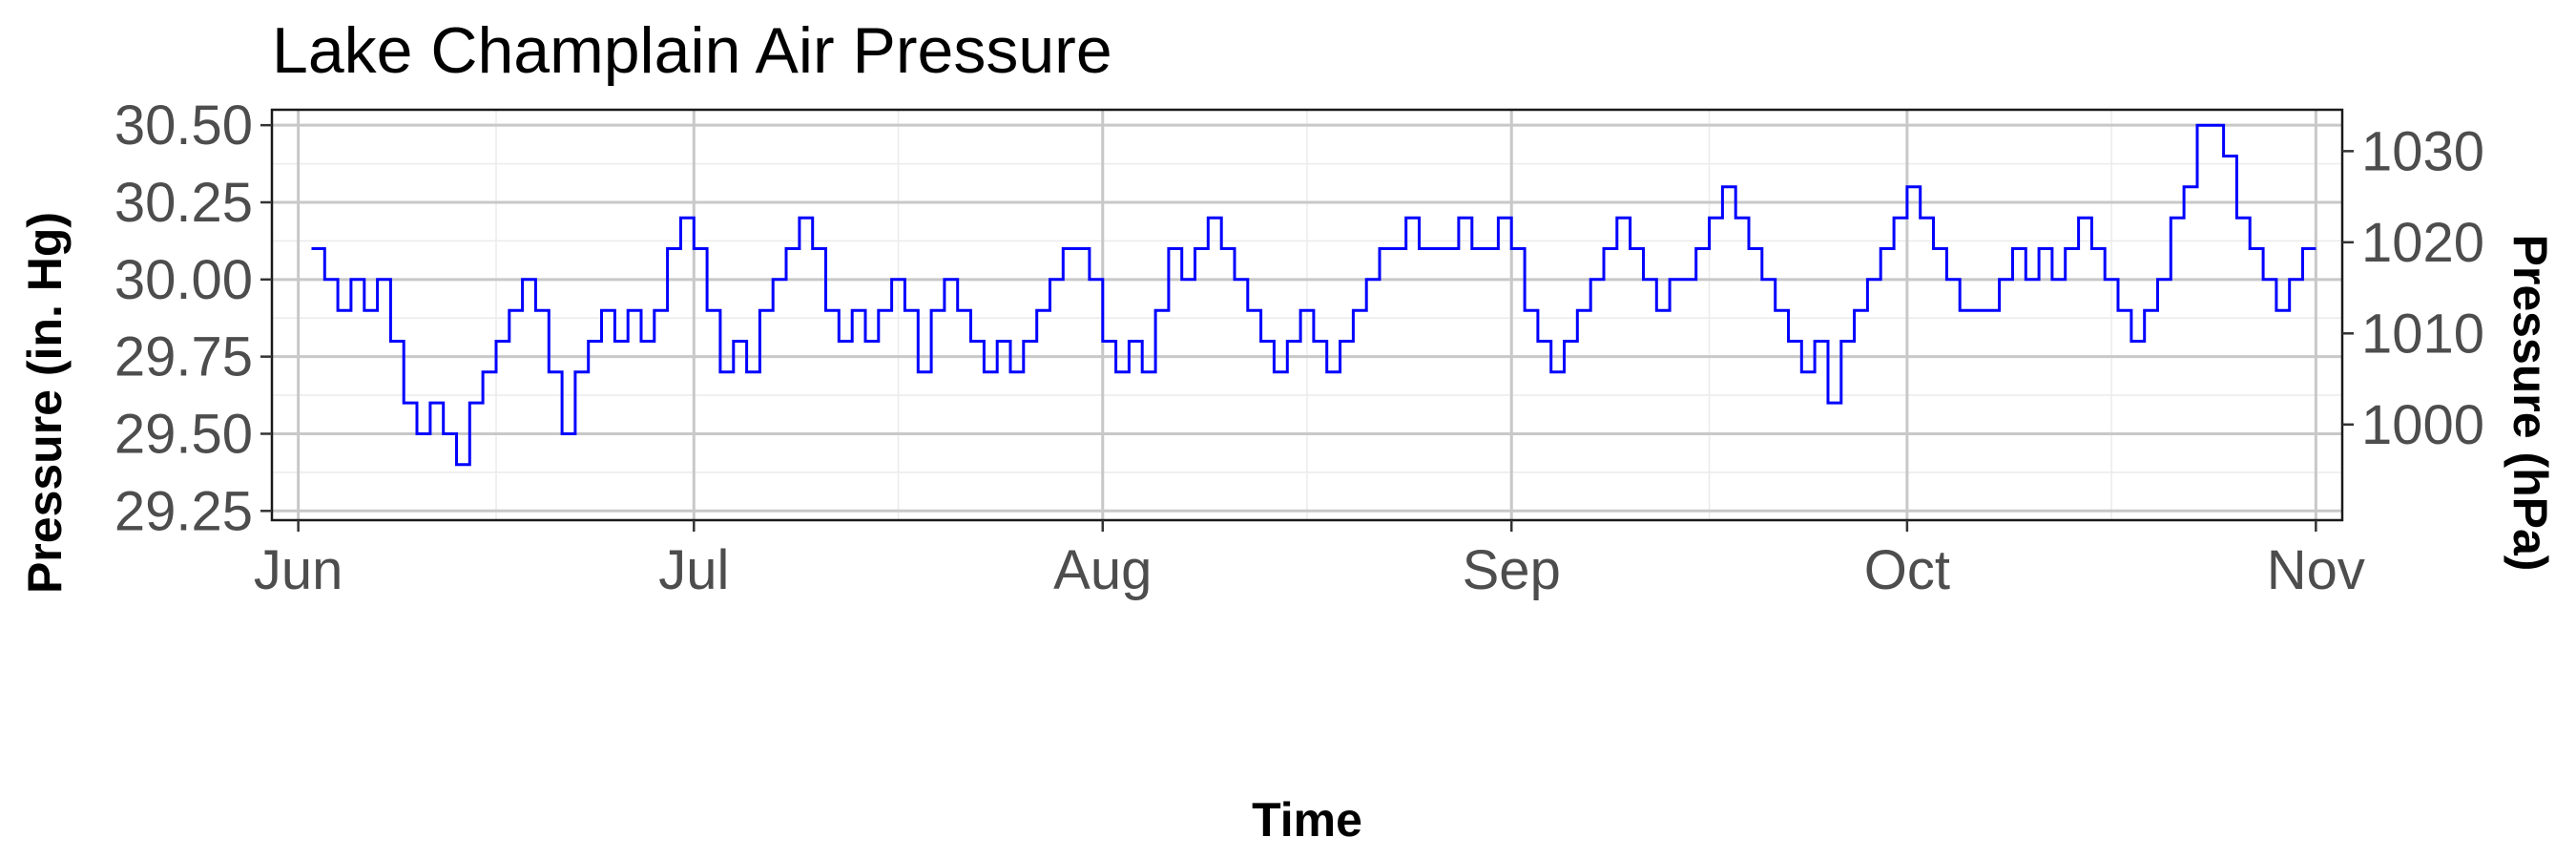 Image resolution: width=2576 pixels, height=859 pixels. Describe the element at coordinates (183, 511) in the screenshot. I see `y-tick-label: 29.25` at that location.